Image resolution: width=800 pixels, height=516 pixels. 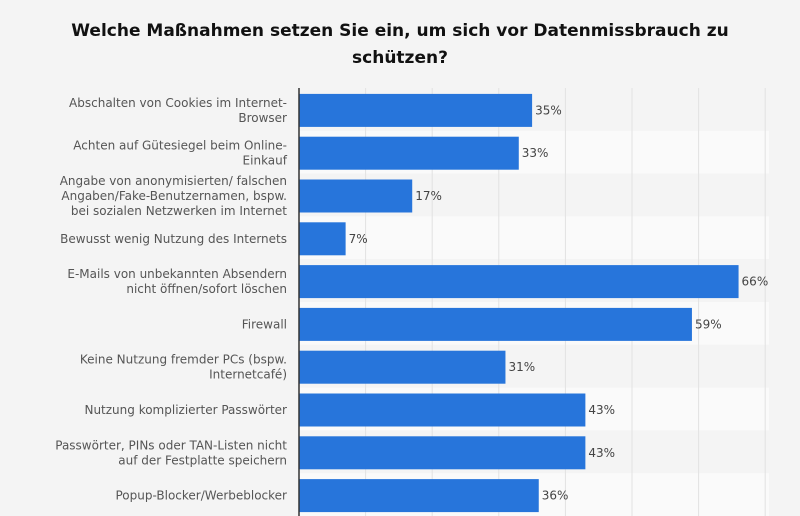 I want to click on data-label: 66%, so click(x=755, y=282).